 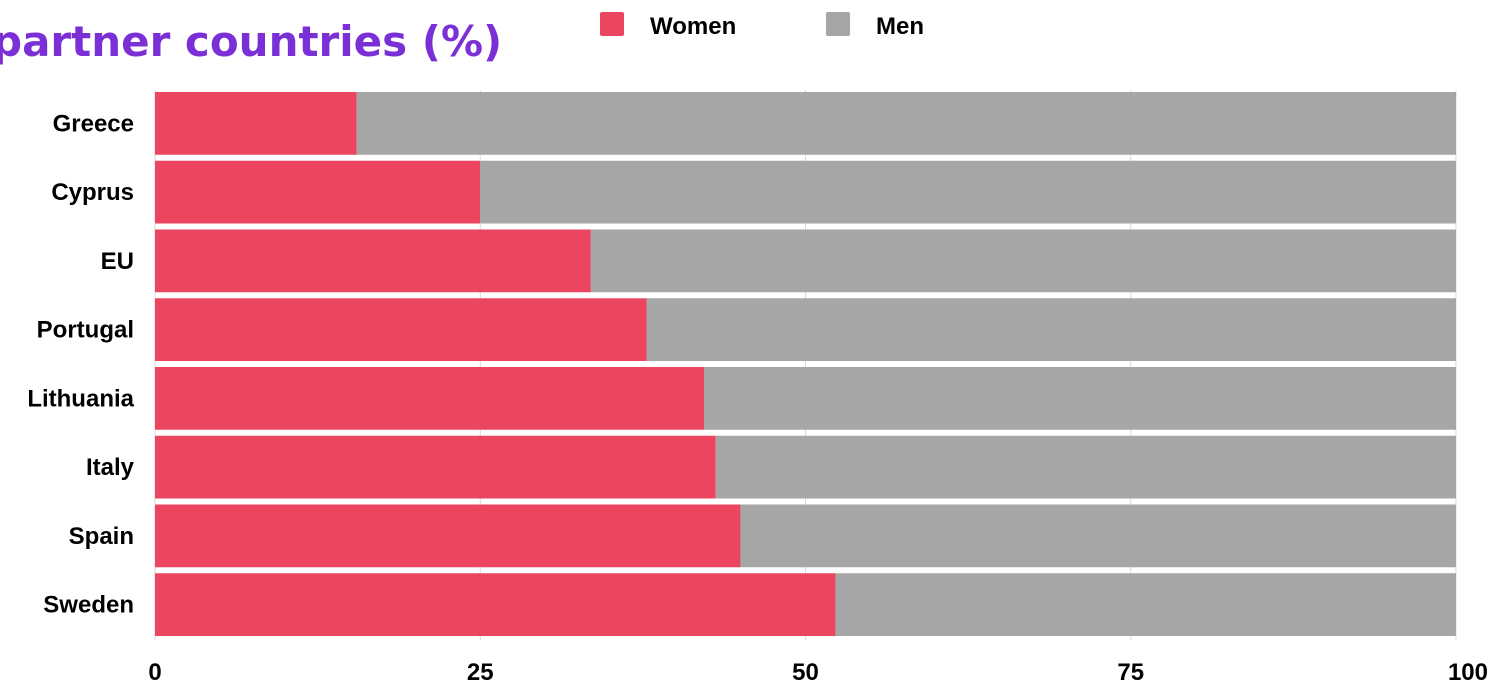 I want to click on x-tick-label-75: 75, so click(x=1130, y=672).